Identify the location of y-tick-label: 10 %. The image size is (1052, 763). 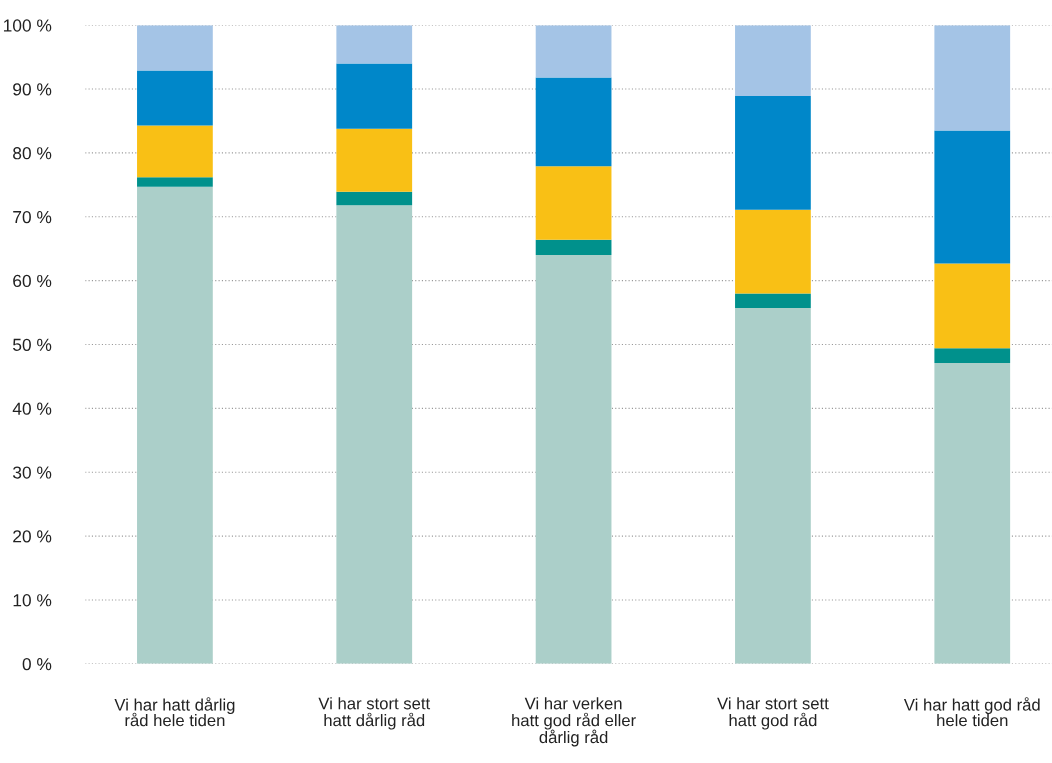
(32, 600).